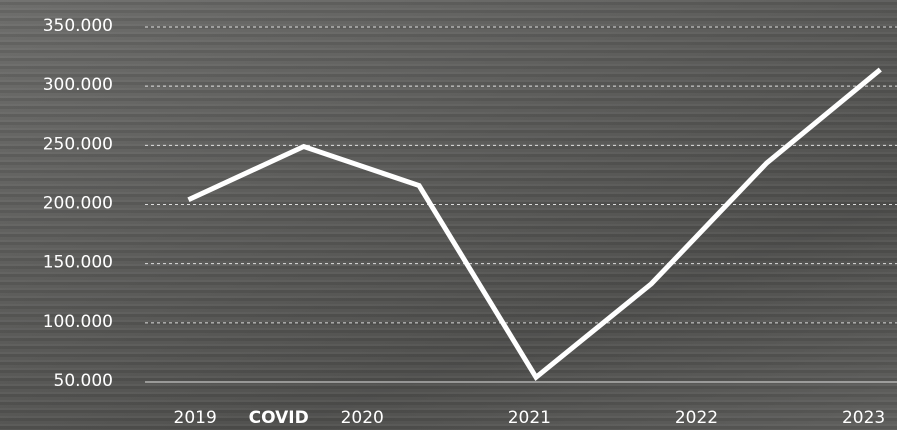 Image resolution: width=897 pixels, height=430 pixels. Describe the element at coordinates (78, 26) in the screenshot. I see `y-tick-label: 350.000` at that location.